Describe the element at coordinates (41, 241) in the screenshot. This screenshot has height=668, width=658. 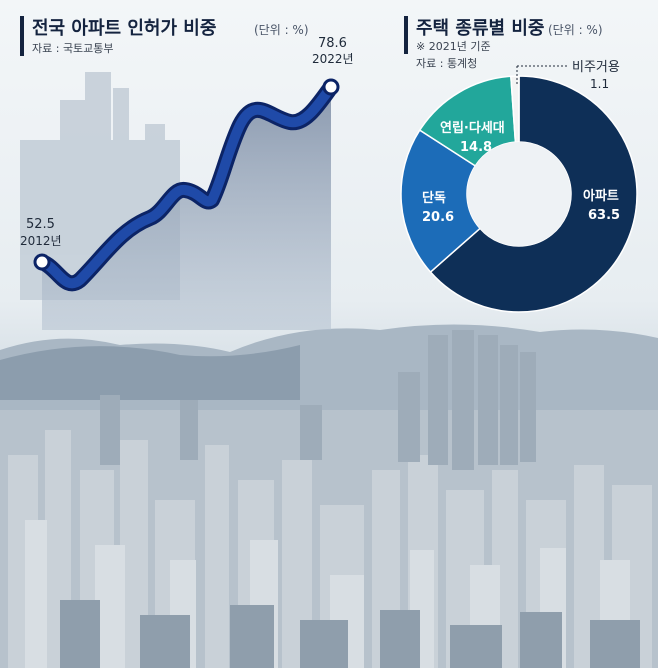
I see `start-year-label: 2012년` at that location.